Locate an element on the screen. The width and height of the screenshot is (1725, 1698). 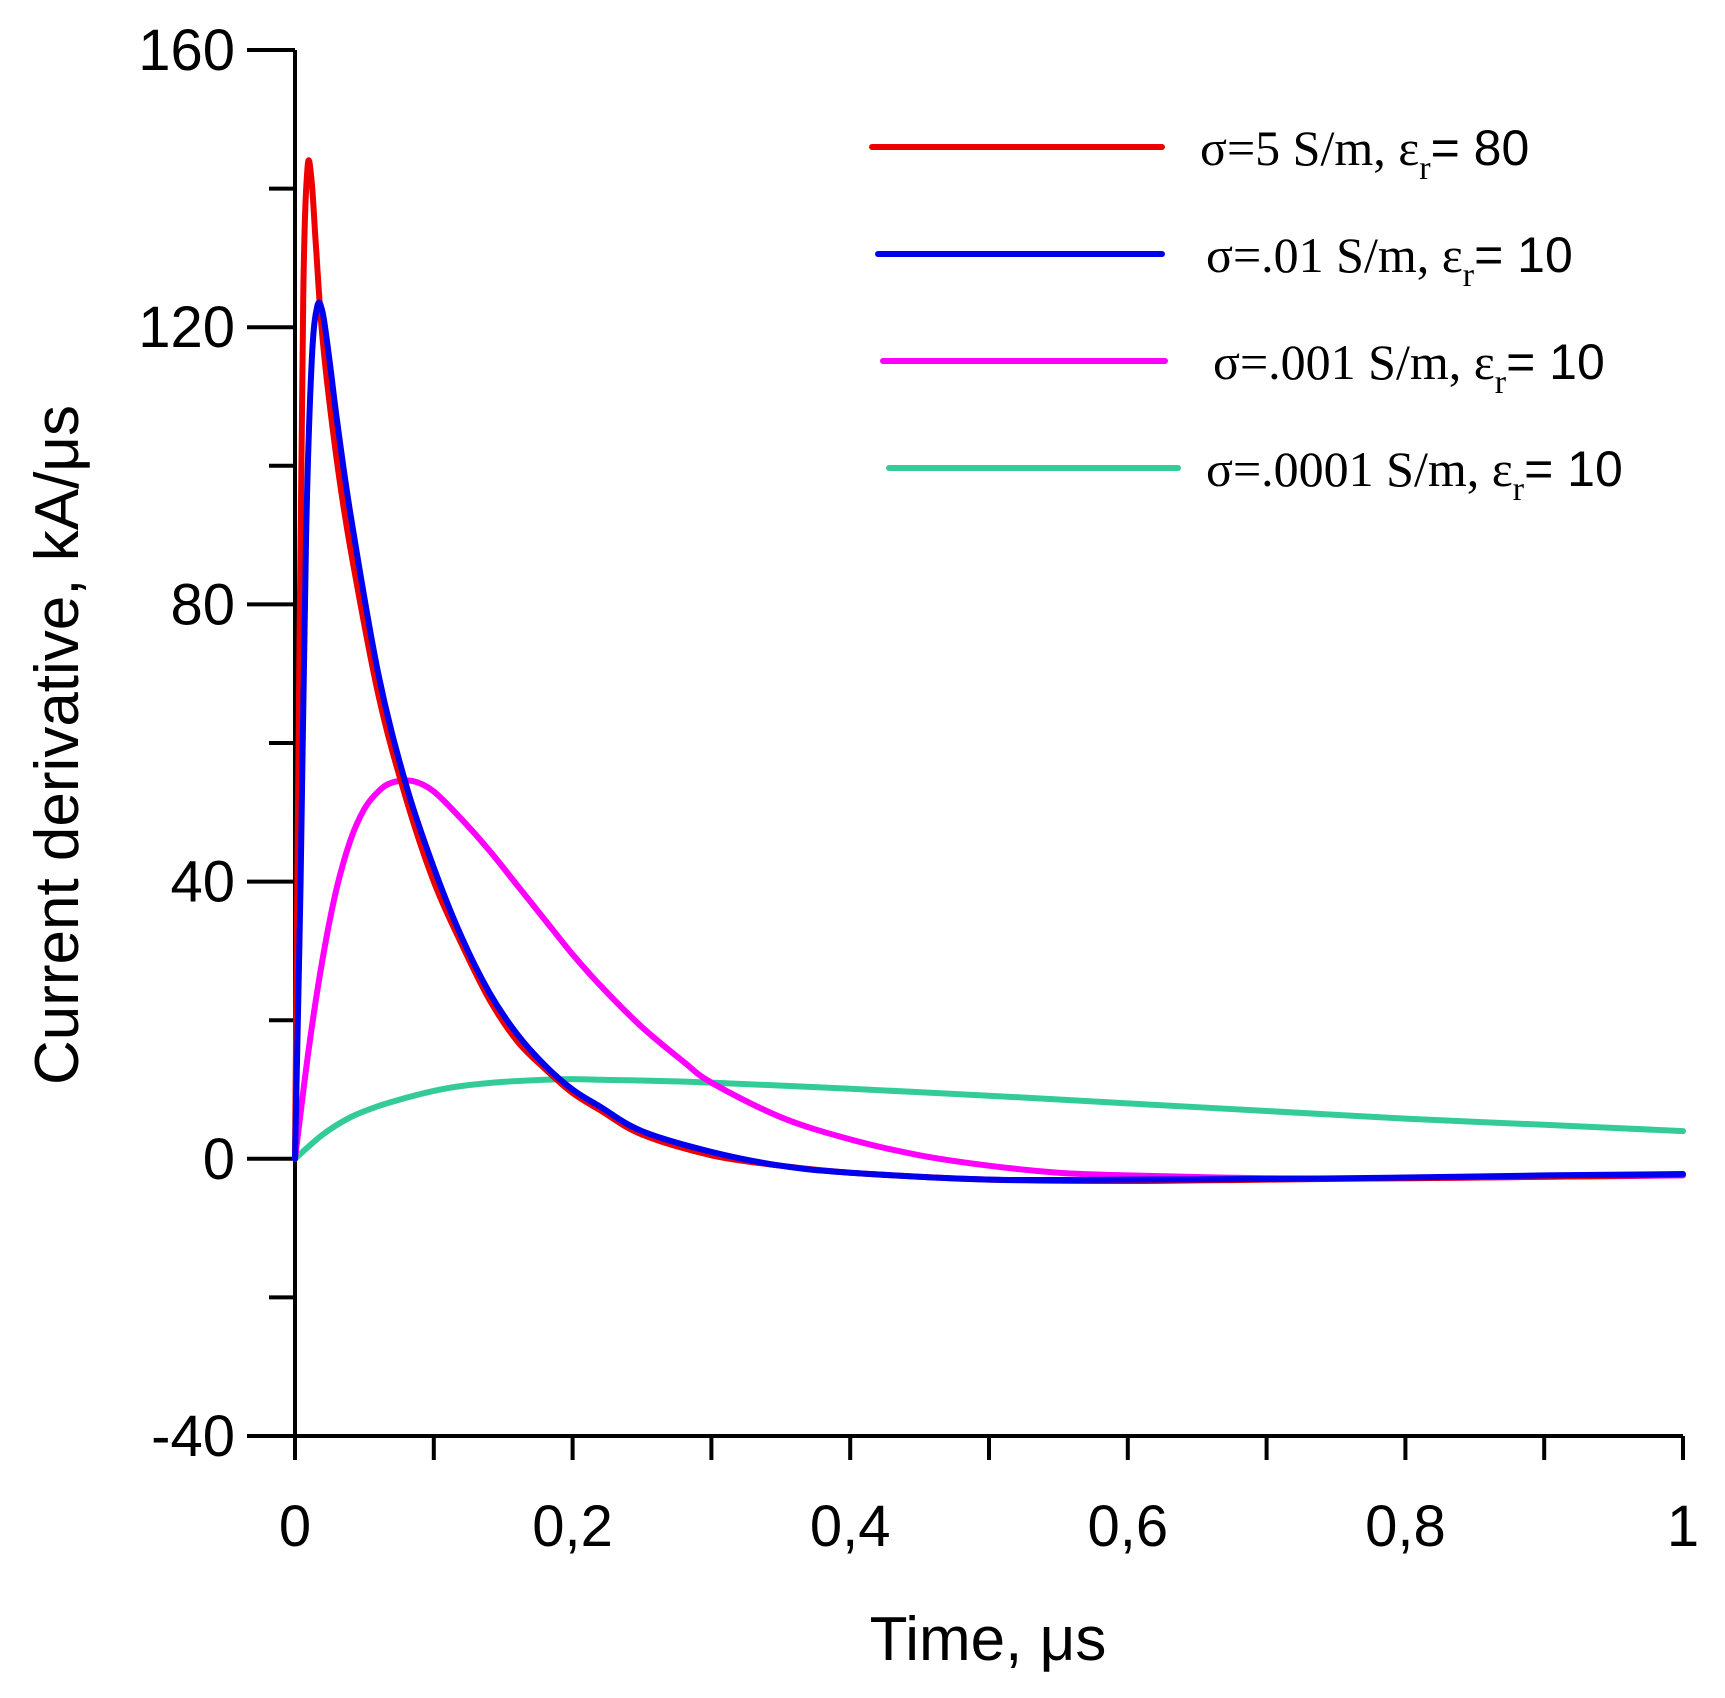
x-axis-ticks: 0 0,2 0,4 0,6 0,8 1 is located at coordinates (989, 1497).